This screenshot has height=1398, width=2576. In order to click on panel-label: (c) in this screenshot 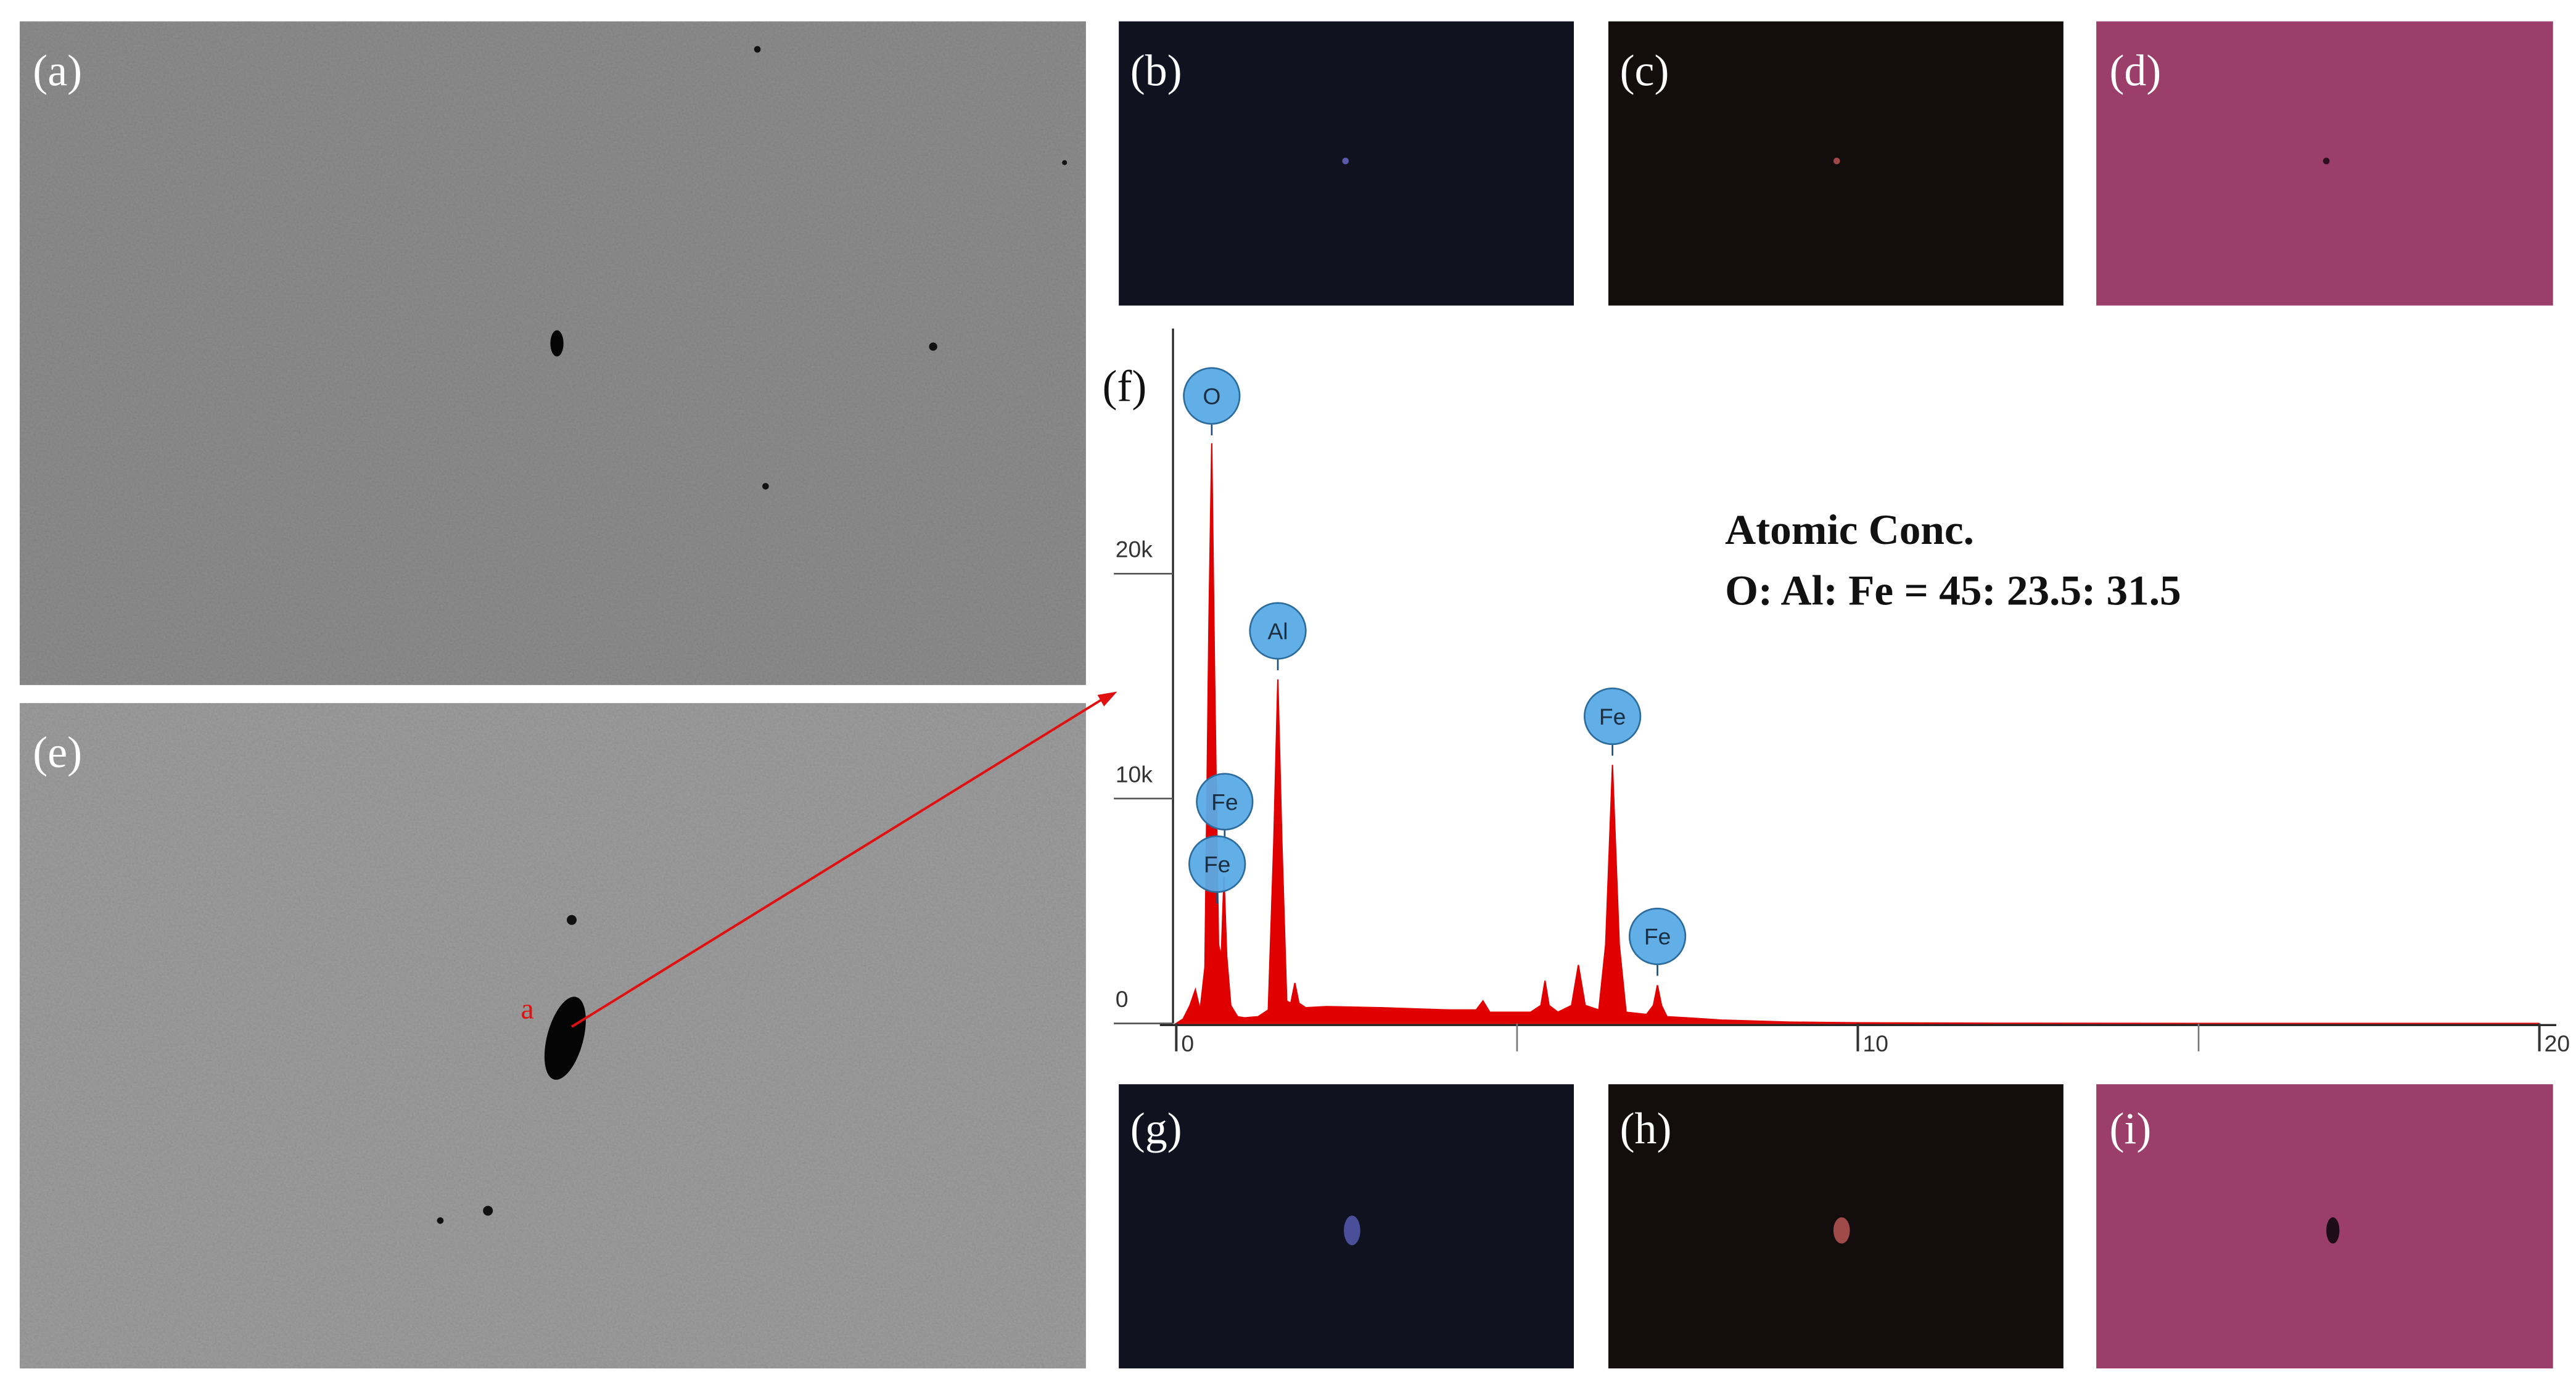, I will do `click(1644, 71)`.